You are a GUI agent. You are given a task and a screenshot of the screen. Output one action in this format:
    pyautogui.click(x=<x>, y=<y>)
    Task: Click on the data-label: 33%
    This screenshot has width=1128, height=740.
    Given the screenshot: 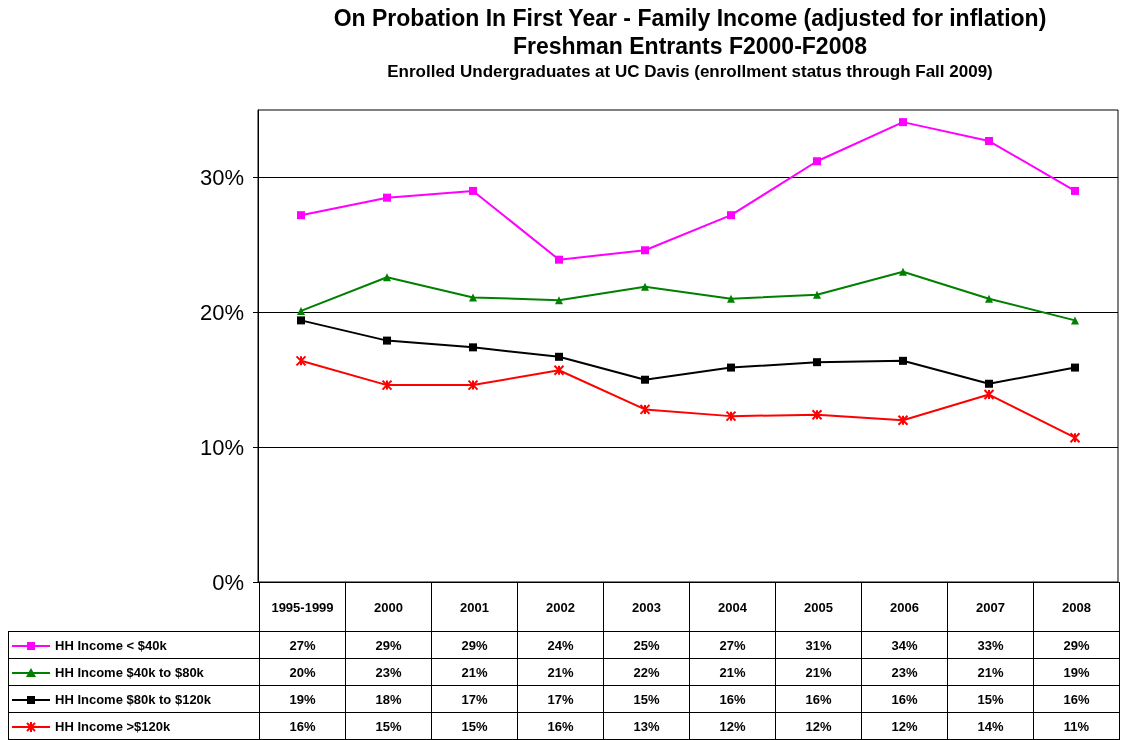 What is the action you would take?
    pyautogui.click(x=990, y=645)
    